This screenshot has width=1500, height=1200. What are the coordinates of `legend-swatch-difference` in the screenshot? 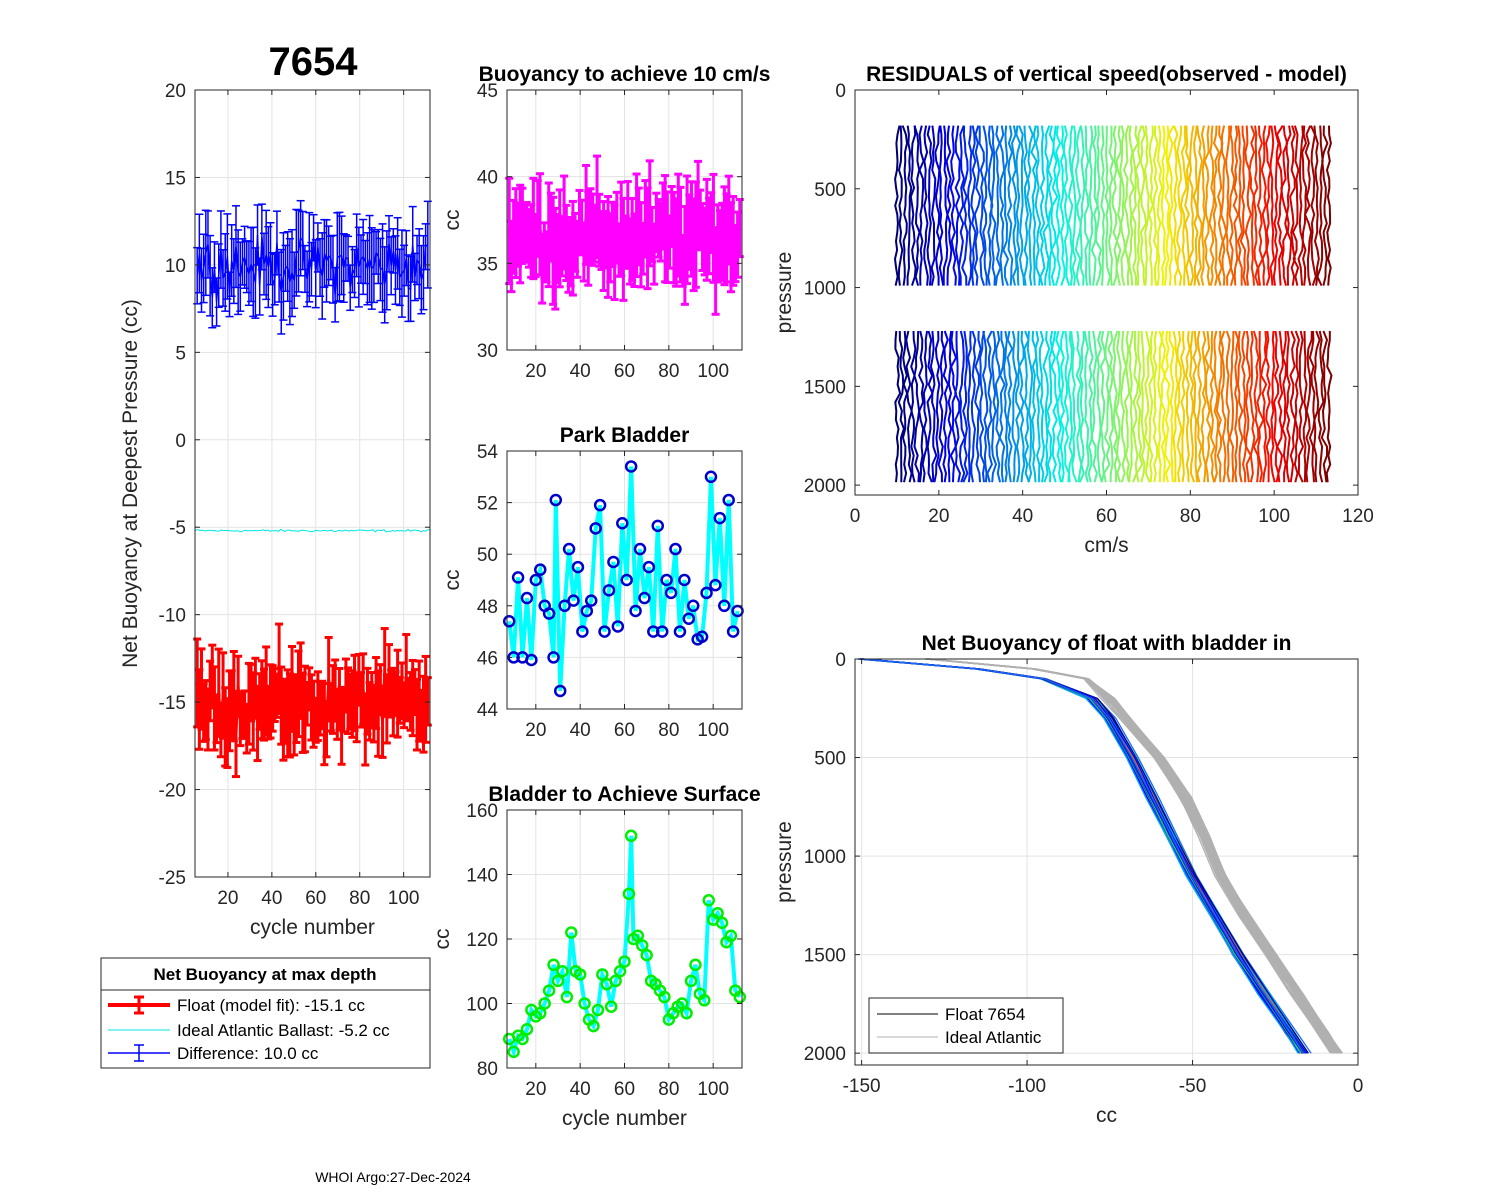 It's located at (139, 1053).